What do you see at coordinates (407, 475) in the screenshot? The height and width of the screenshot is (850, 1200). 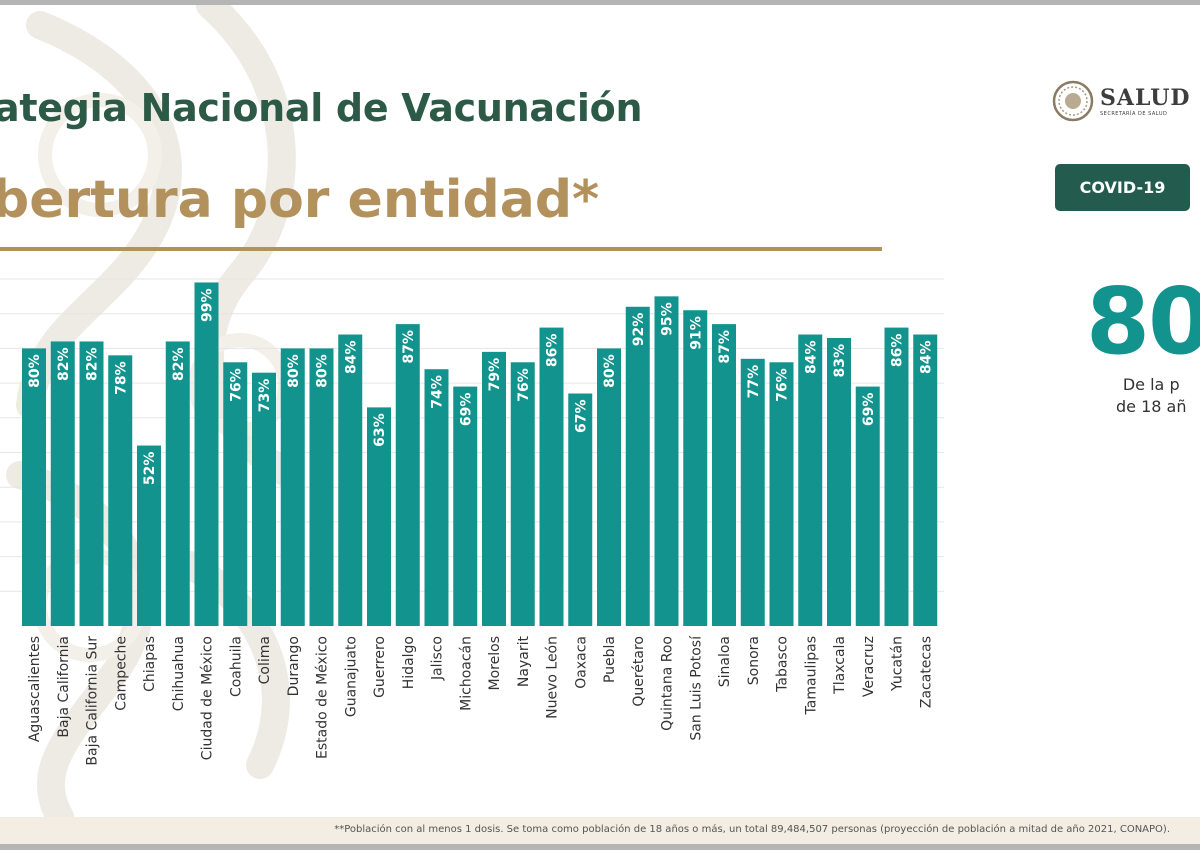 I see `bar-hidalgo` at bounding box center [407, 475].